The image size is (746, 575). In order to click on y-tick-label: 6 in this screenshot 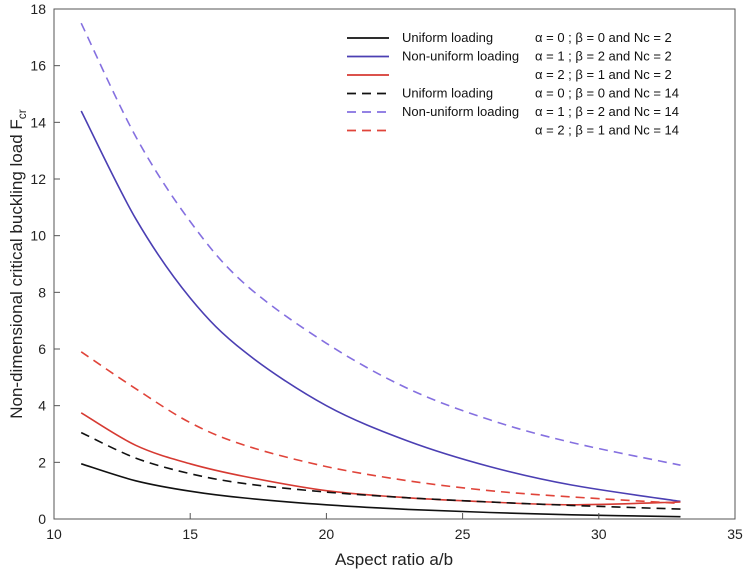, I will do `click(42, 349)`.